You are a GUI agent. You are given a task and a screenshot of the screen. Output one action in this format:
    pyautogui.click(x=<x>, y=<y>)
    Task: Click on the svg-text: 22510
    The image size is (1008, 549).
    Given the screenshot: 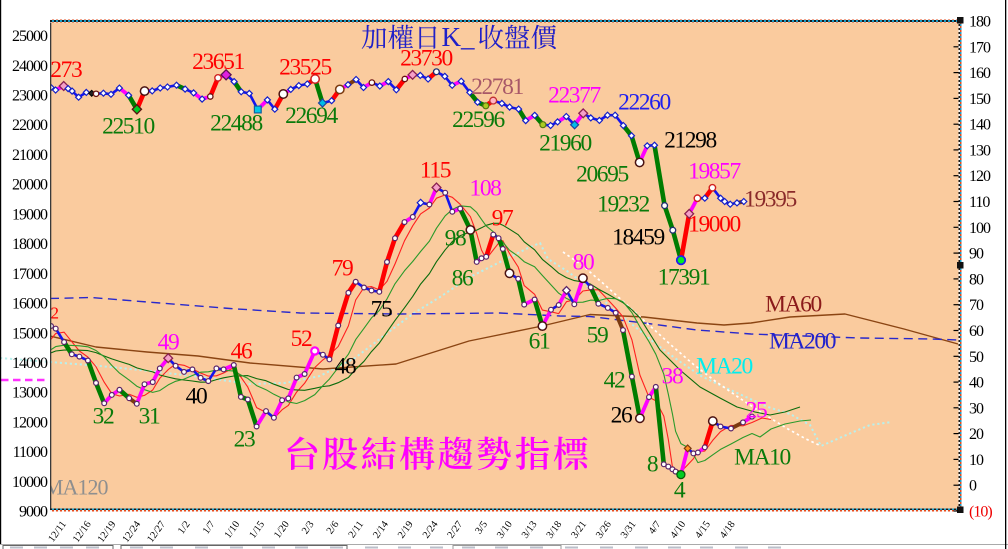 What is the action you would take?
    pyautogui.click(x=128, y=127)
    